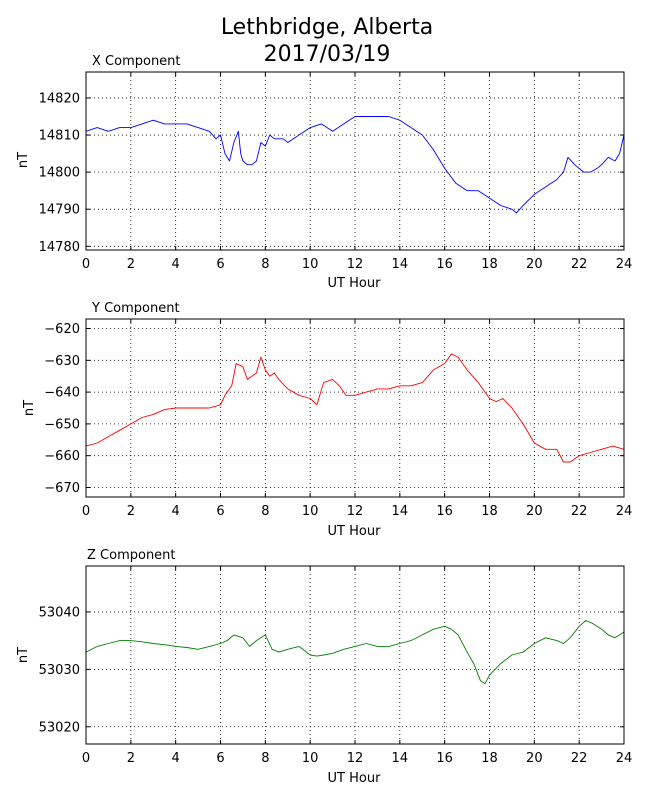  What do you see at coordinates (59, 727) in the screenshot?
I see `panel-z-ytick-label: 53020` at bounding box center [59, 727].